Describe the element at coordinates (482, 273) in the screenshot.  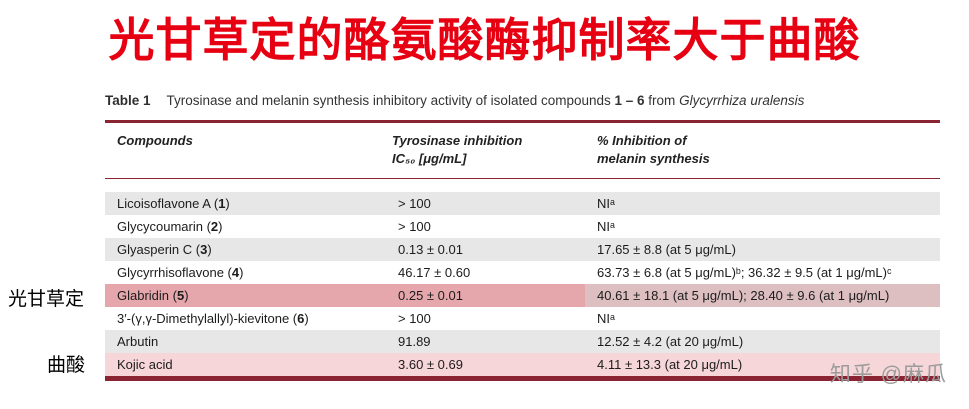
I see `ic50-cell: 46.17 ± 0.60` at that location.